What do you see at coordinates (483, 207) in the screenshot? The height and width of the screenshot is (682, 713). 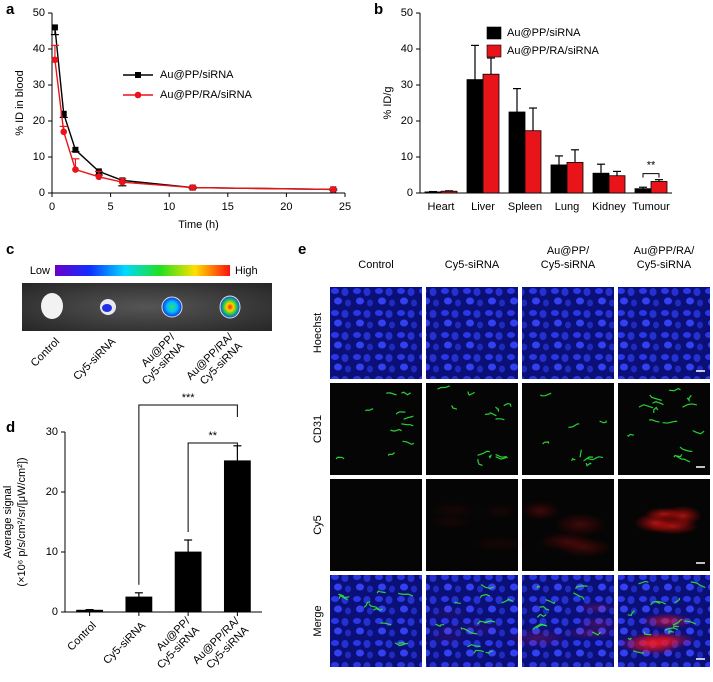 I see `x-tick-label: Liver` at bounding box center [483, 207].